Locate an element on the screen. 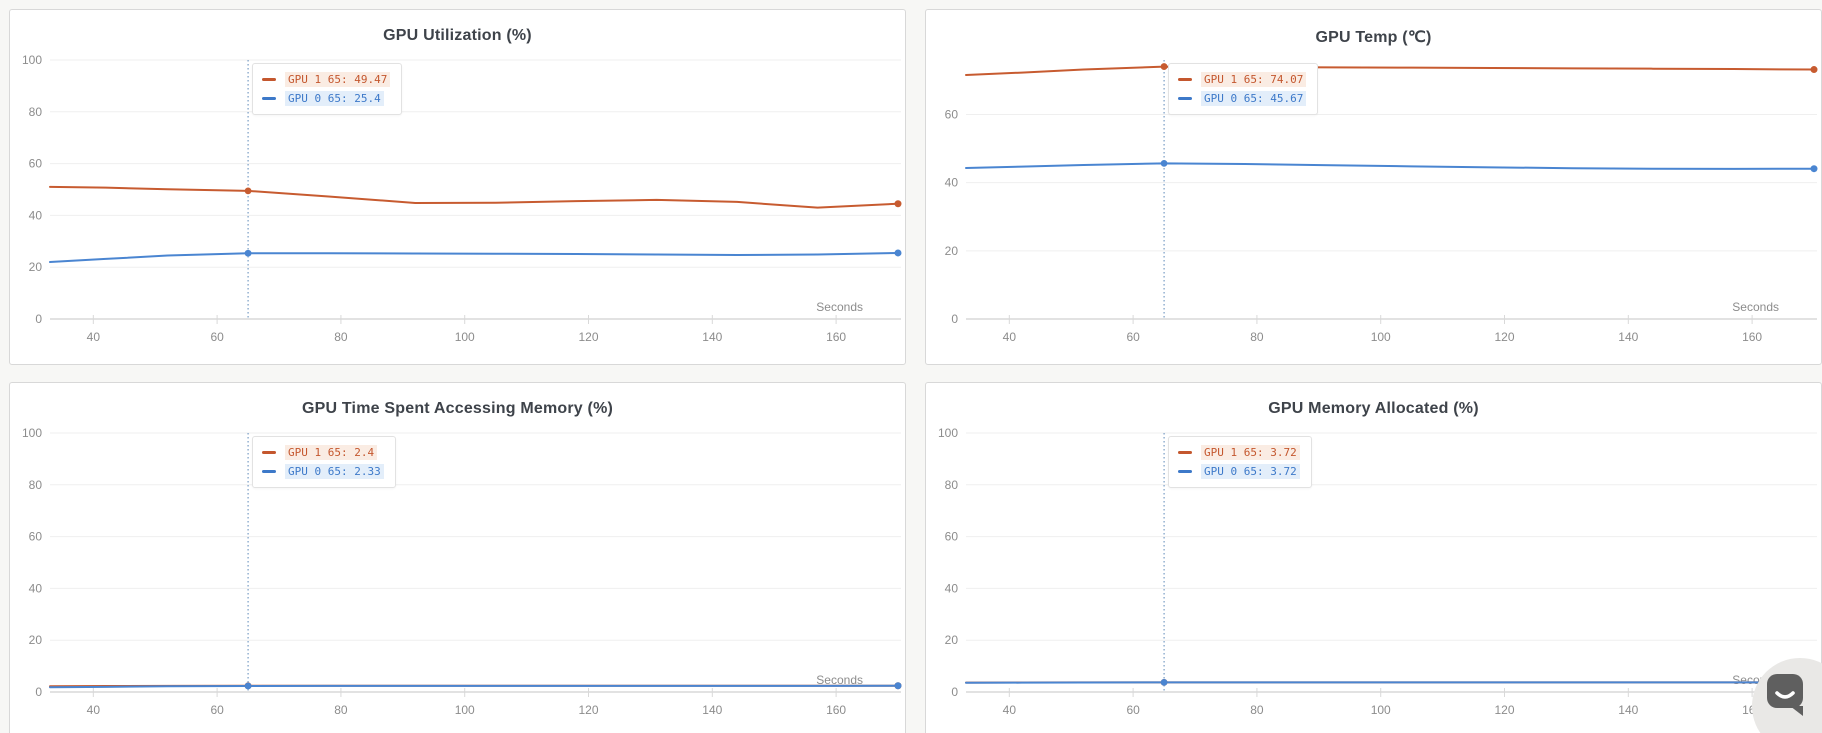 Image resolution: width=1822 pixels, height=733 pixels. tooltip-row-gpu0: GPU 0 65: 3.72 is located at coordinates (1239, 471).